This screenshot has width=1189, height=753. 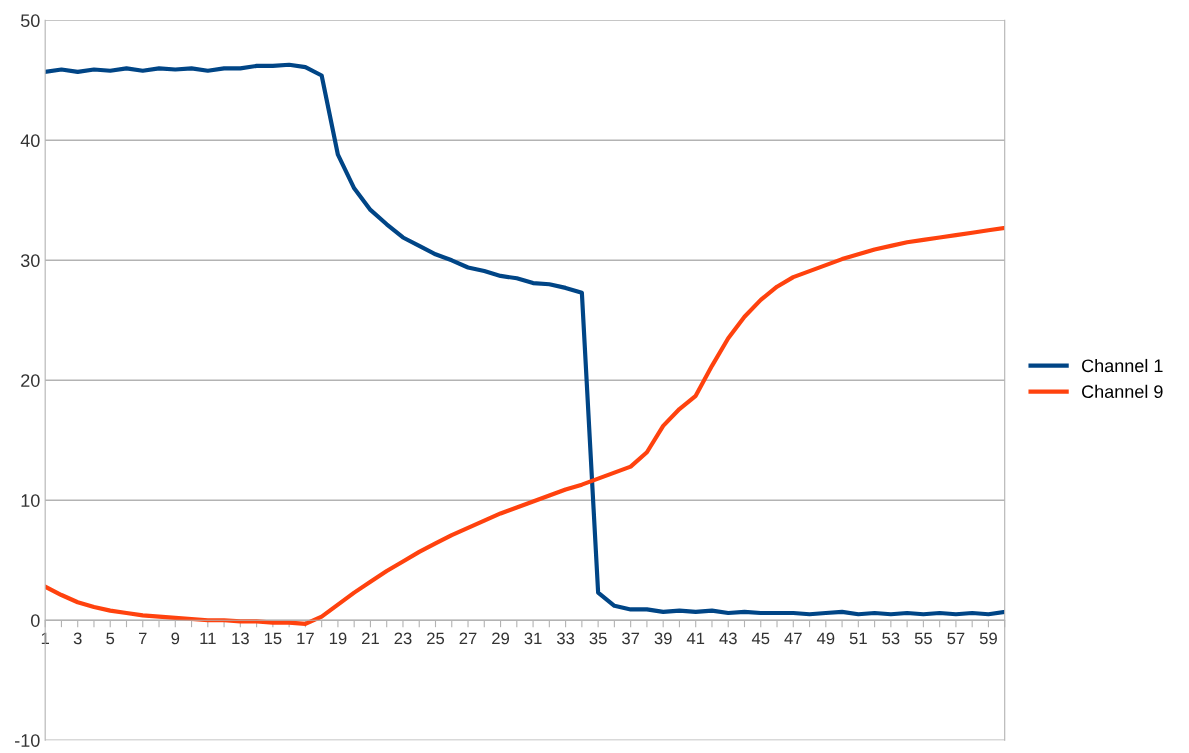 I want to click on x-tick-label: 13, so click(x=240, y=638).